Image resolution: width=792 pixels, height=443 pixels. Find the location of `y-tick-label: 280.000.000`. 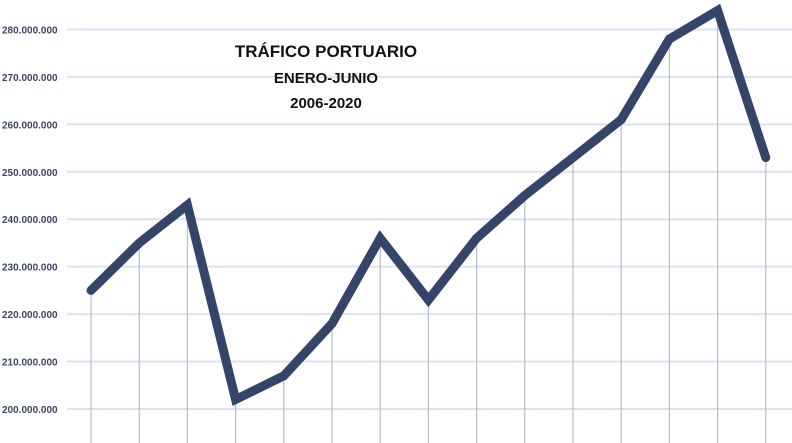

y-tick-label: 280.000.000 is located at coordinates (30, 30).